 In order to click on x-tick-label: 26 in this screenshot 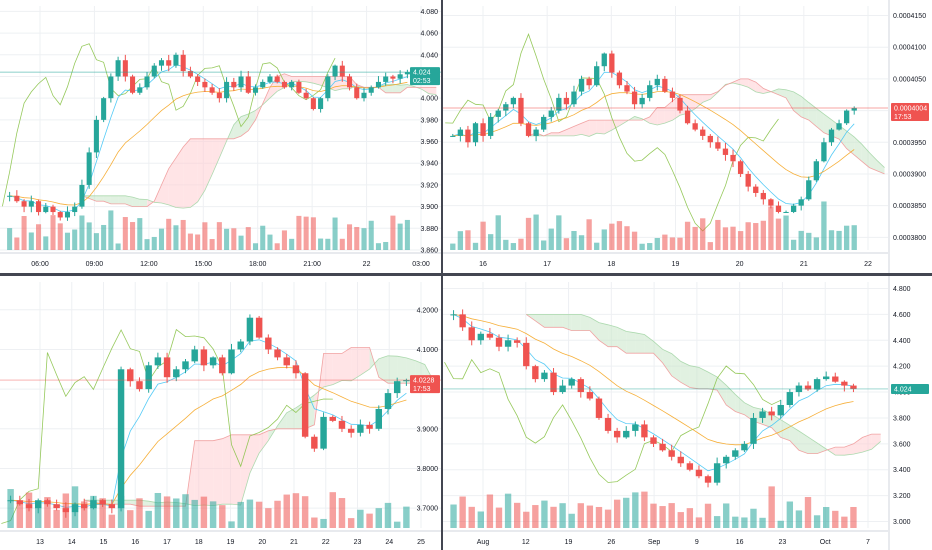, I will do `click(611, 542)`.